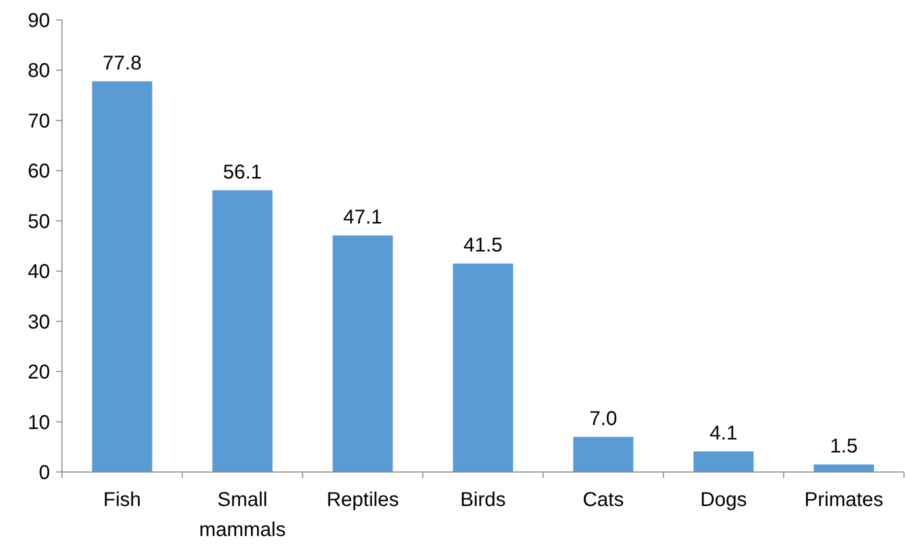  Describe the element at coordinates (39, 71) in the screenshot. I see `y-tick-label: 80` at that location.